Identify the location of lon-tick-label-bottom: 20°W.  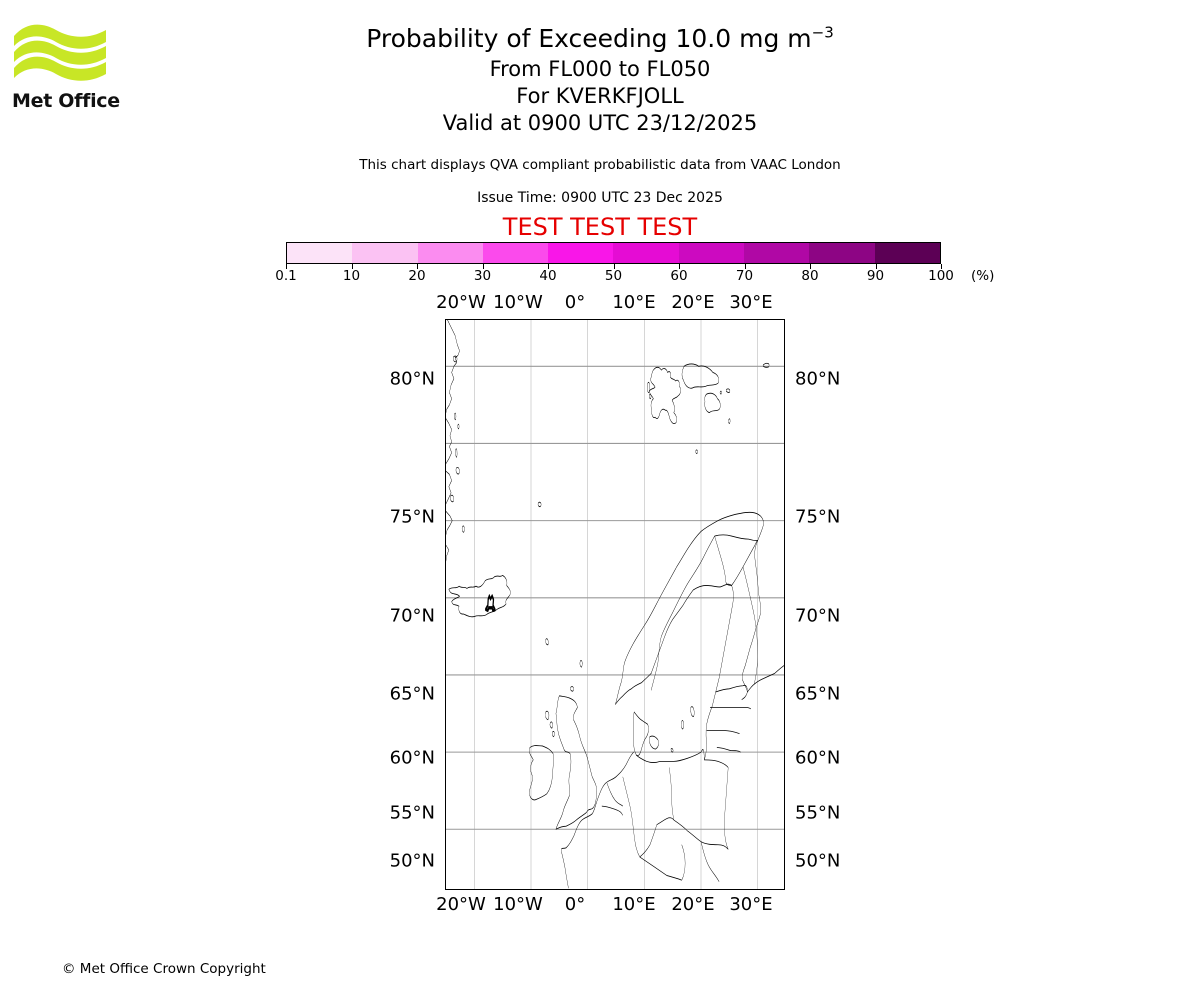
(461, 904).